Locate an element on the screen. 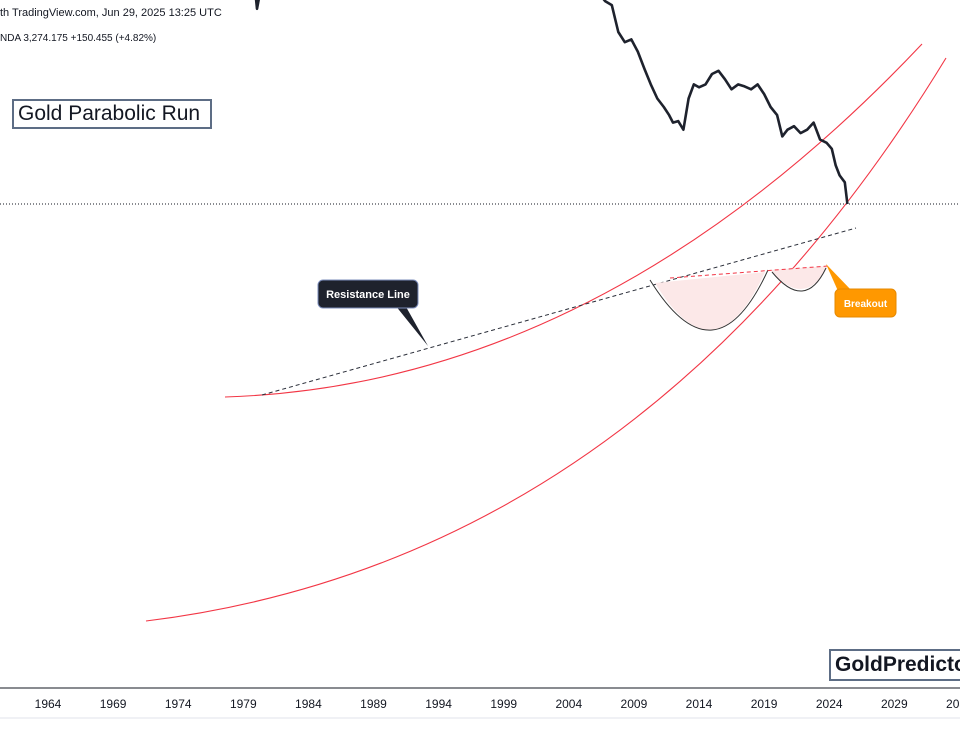  breakout-callout-label: Breakout is located at coordinates (866, 304).